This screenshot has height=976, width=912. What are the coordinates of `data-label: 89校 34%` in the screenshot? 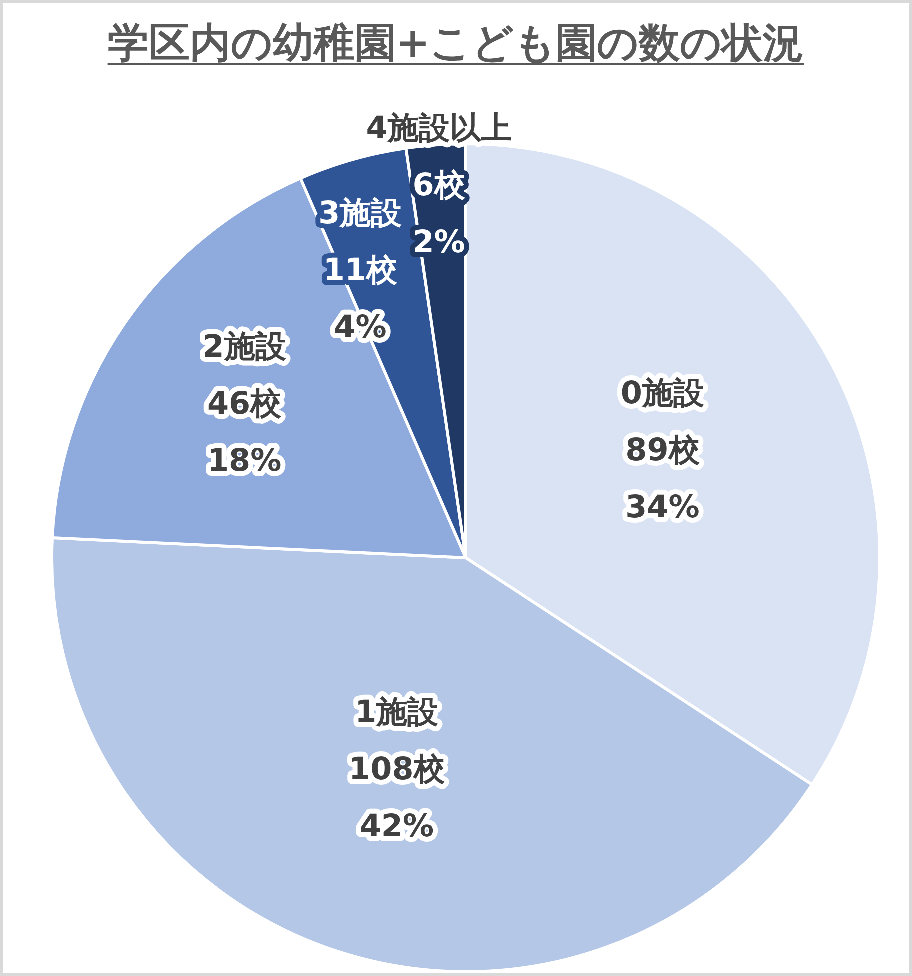 It's located at (663, 479).